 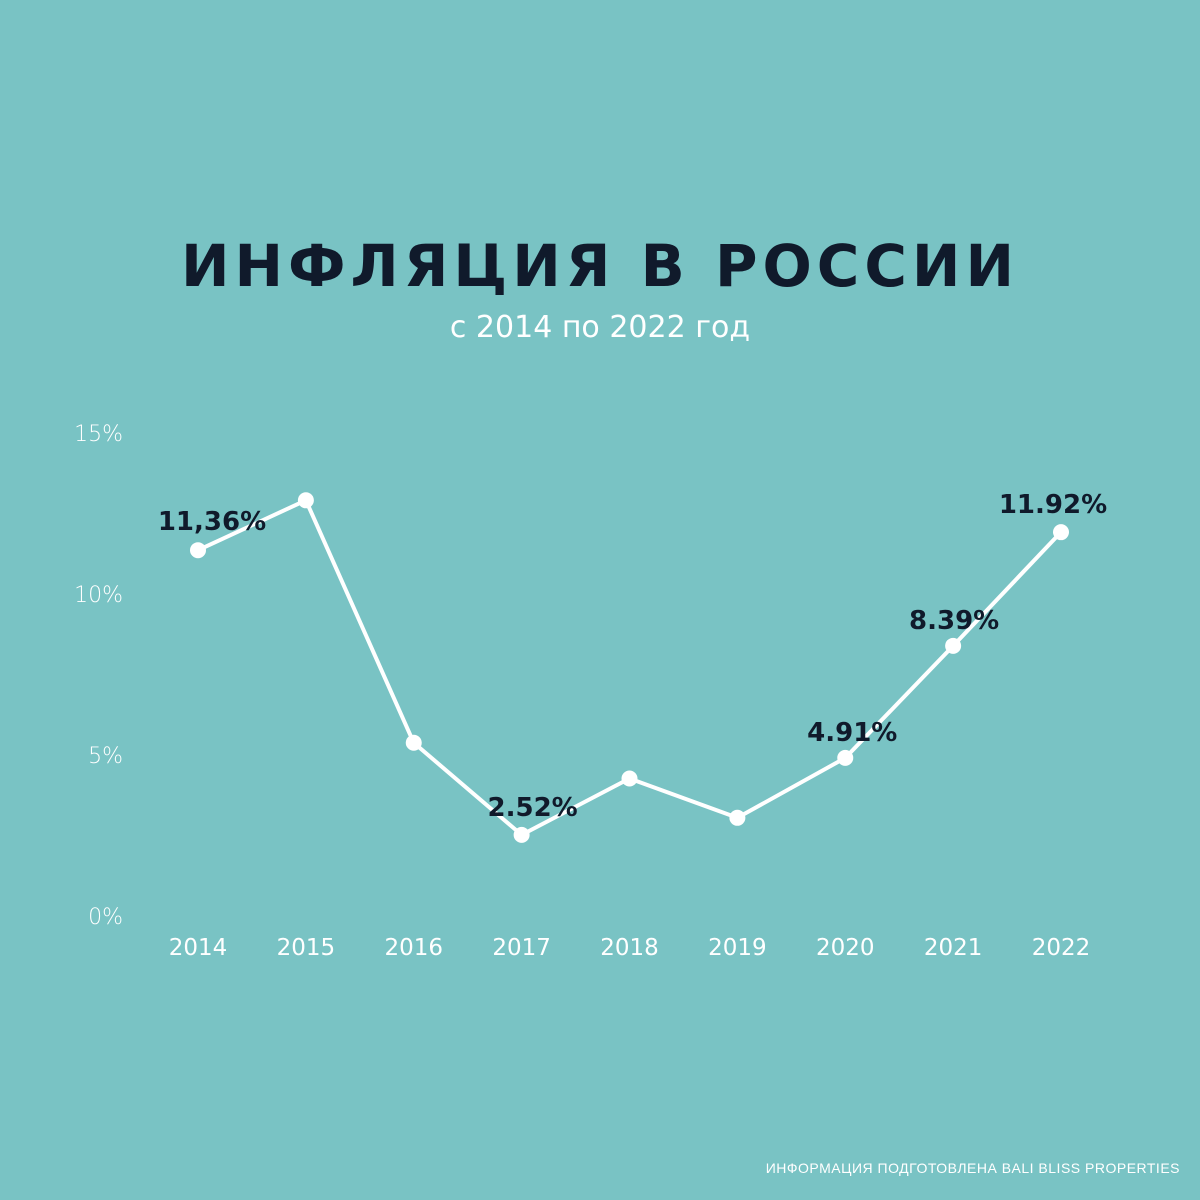 I want to click on x-tick-label: 2020, so click(x=845, y=948).